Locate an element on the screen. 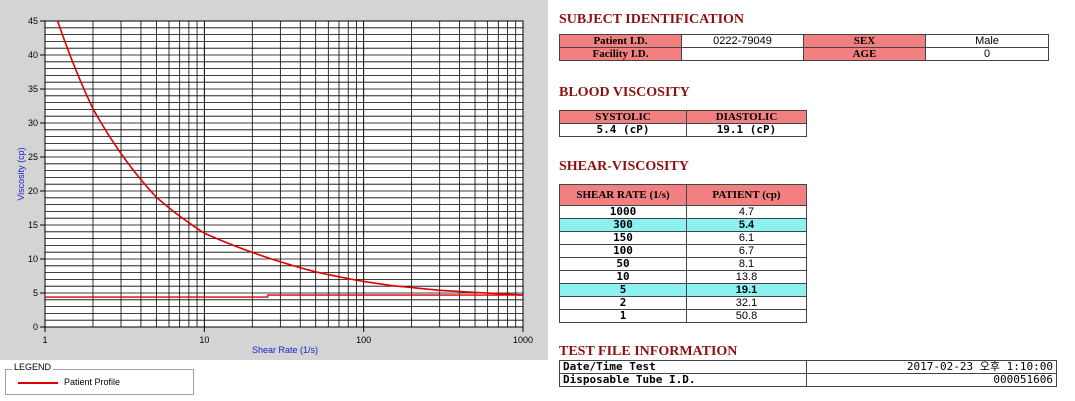 This screenshot has width=1075, height=401. shear-rate-cell: 1 is located at coordinates (623, 316).